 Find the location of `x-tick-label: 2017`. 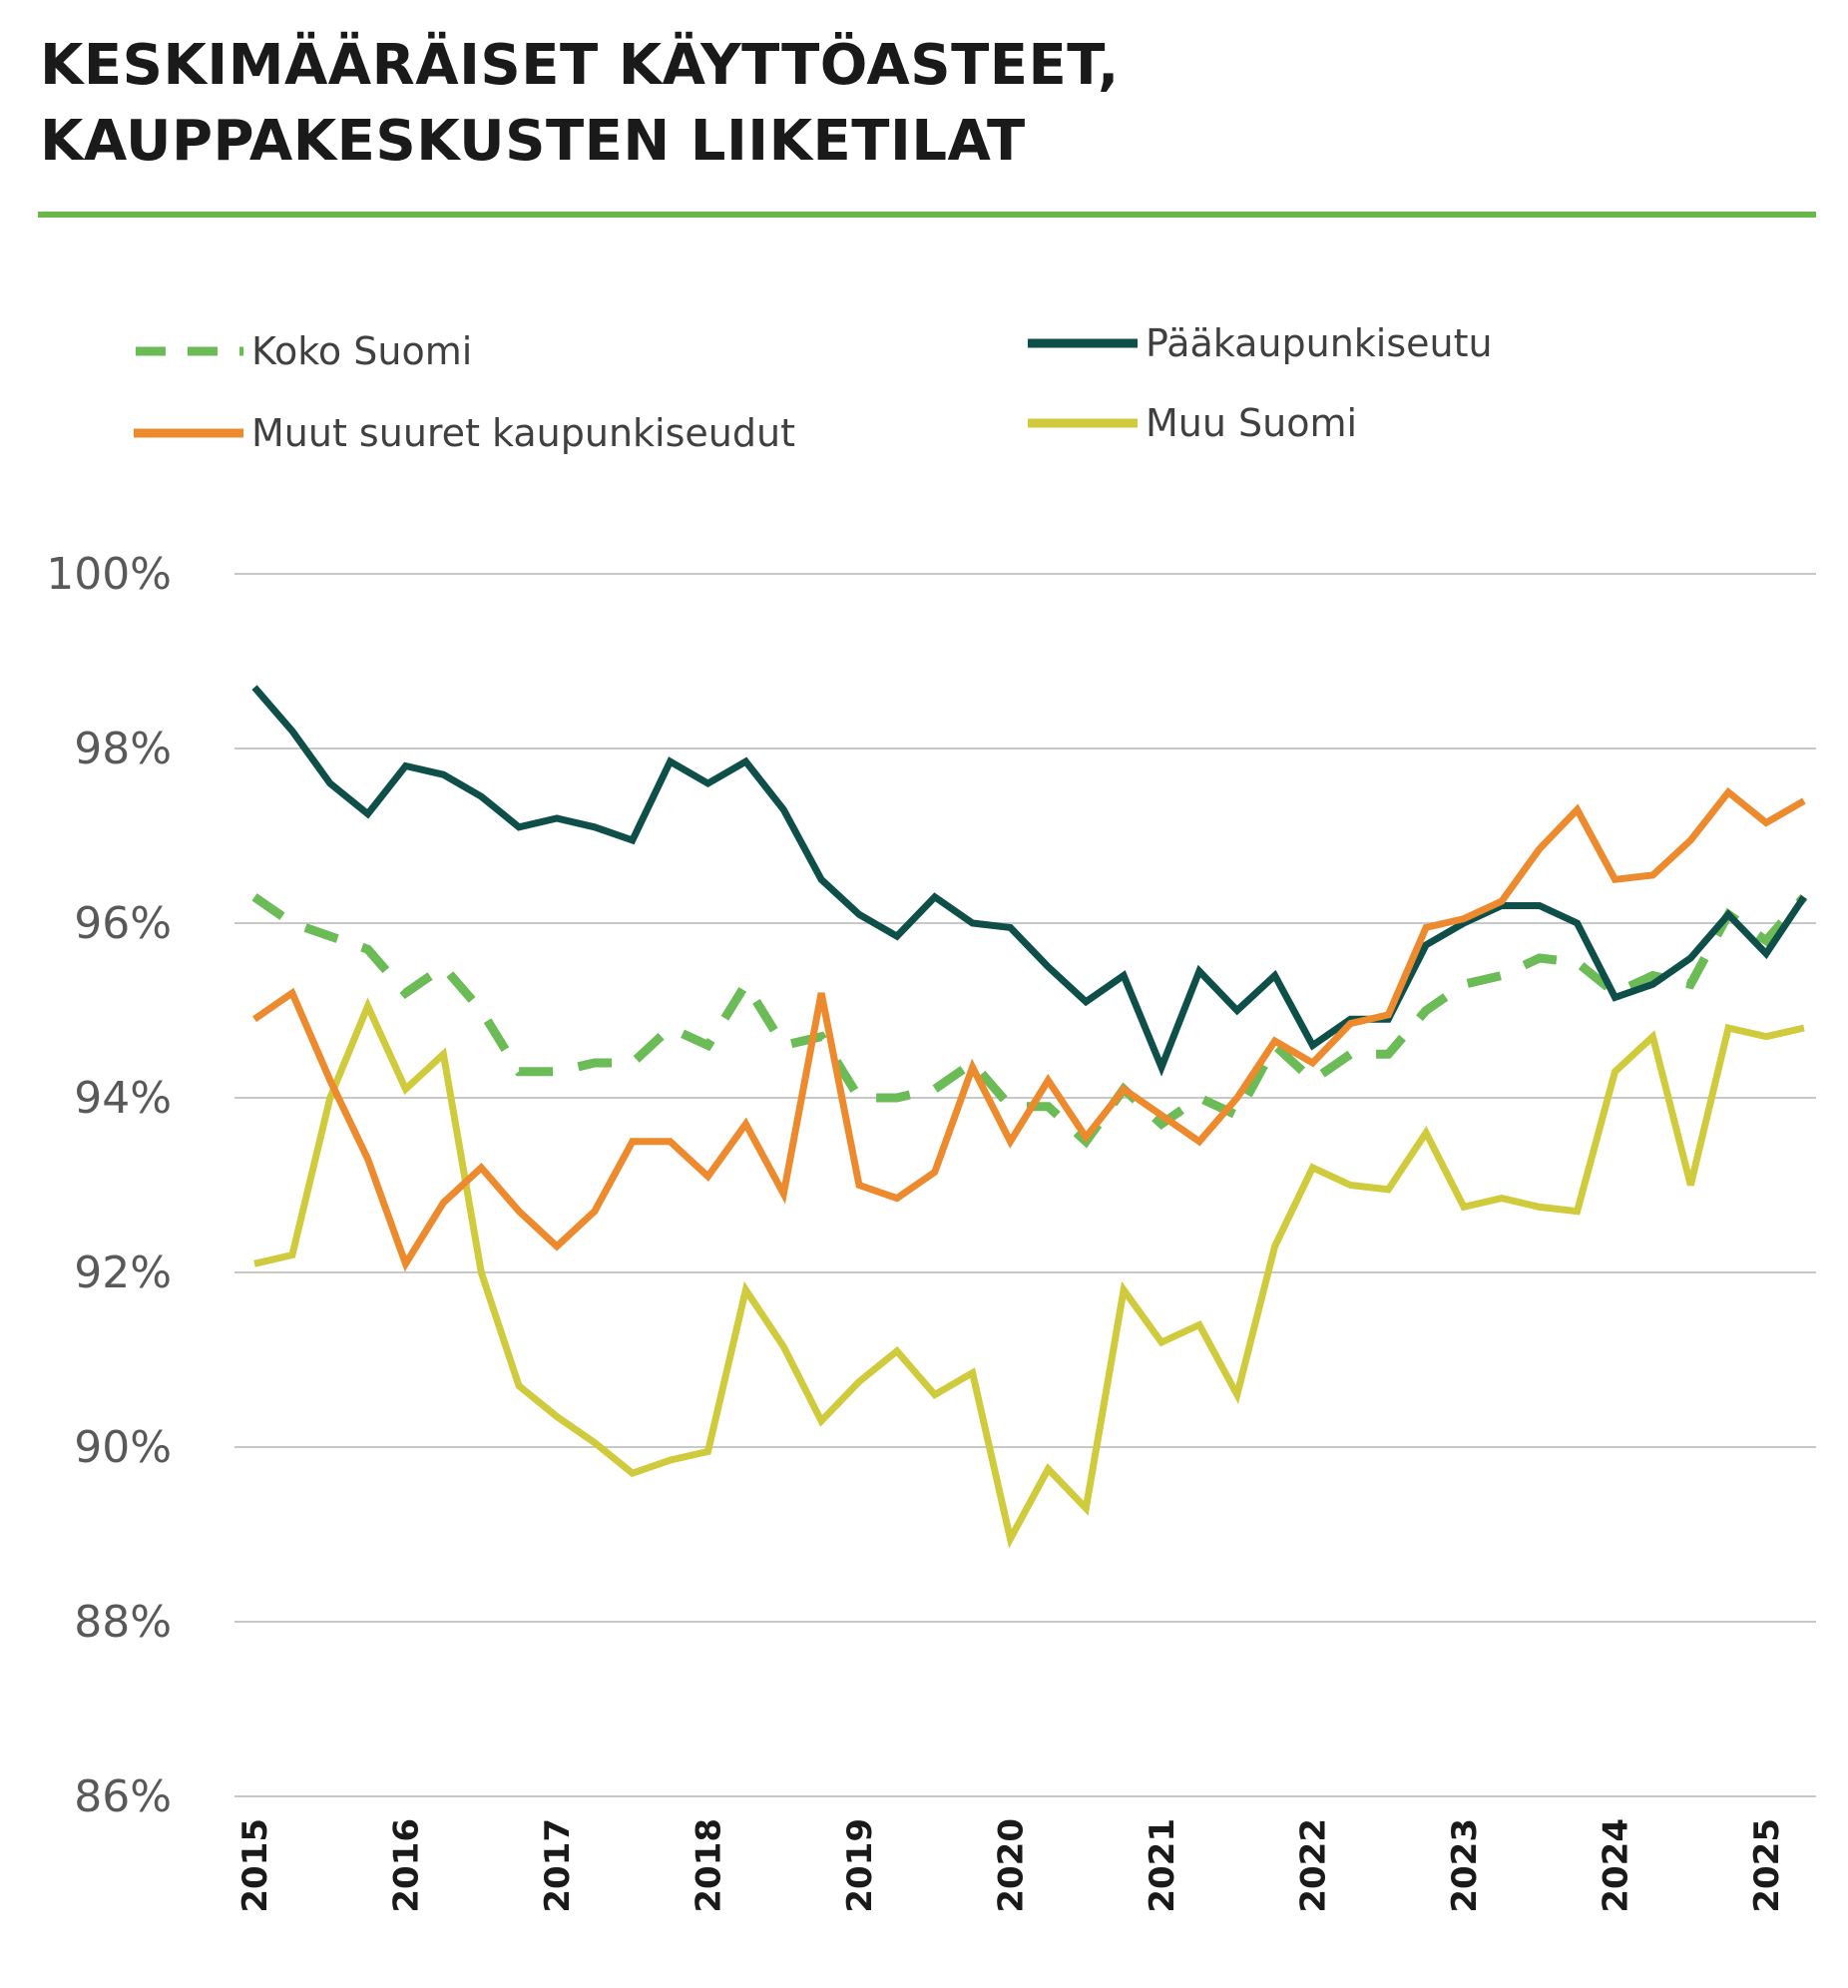

x-tick-label: 2017 is located at coordinates (558, 1865).